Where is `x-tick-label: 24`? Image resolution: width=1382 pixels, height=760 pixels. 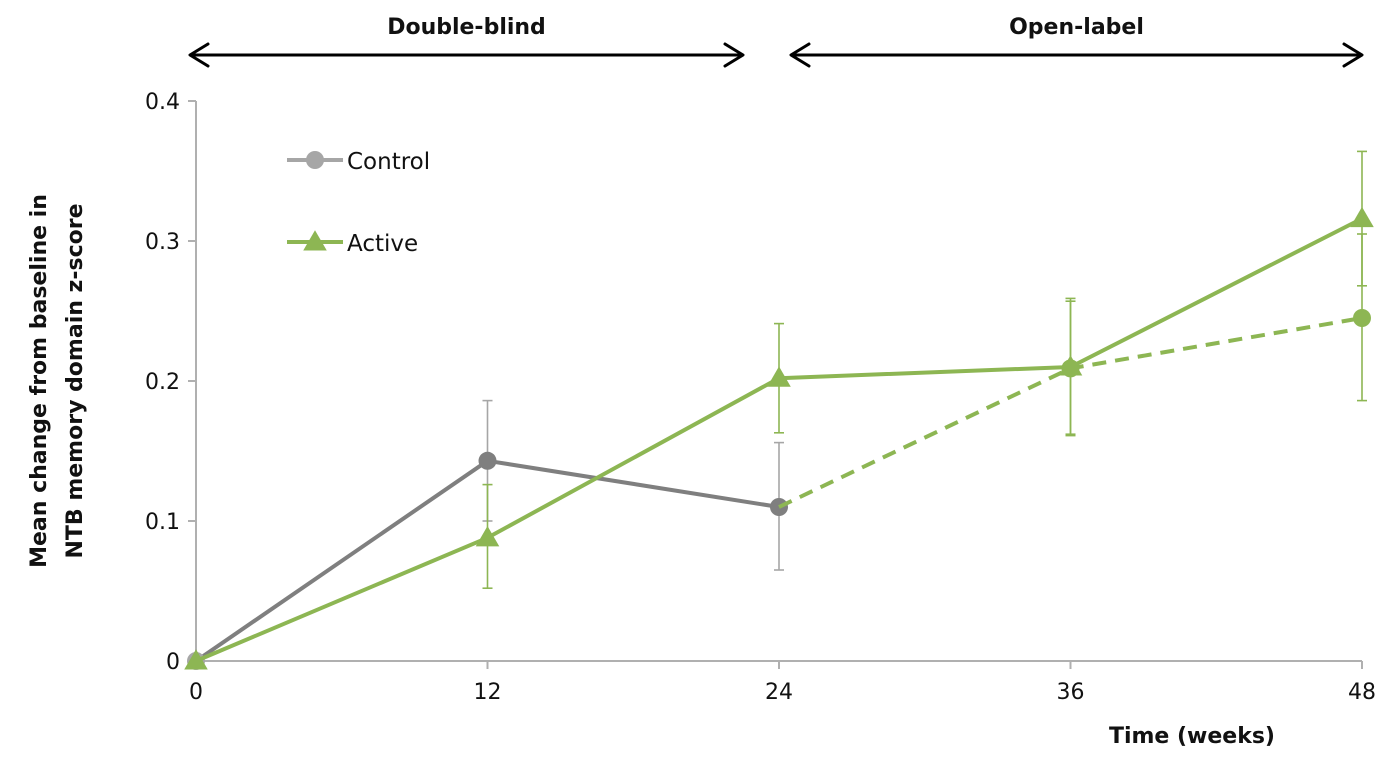
x-tick-label: 24 is located at coordinates (779, 692).